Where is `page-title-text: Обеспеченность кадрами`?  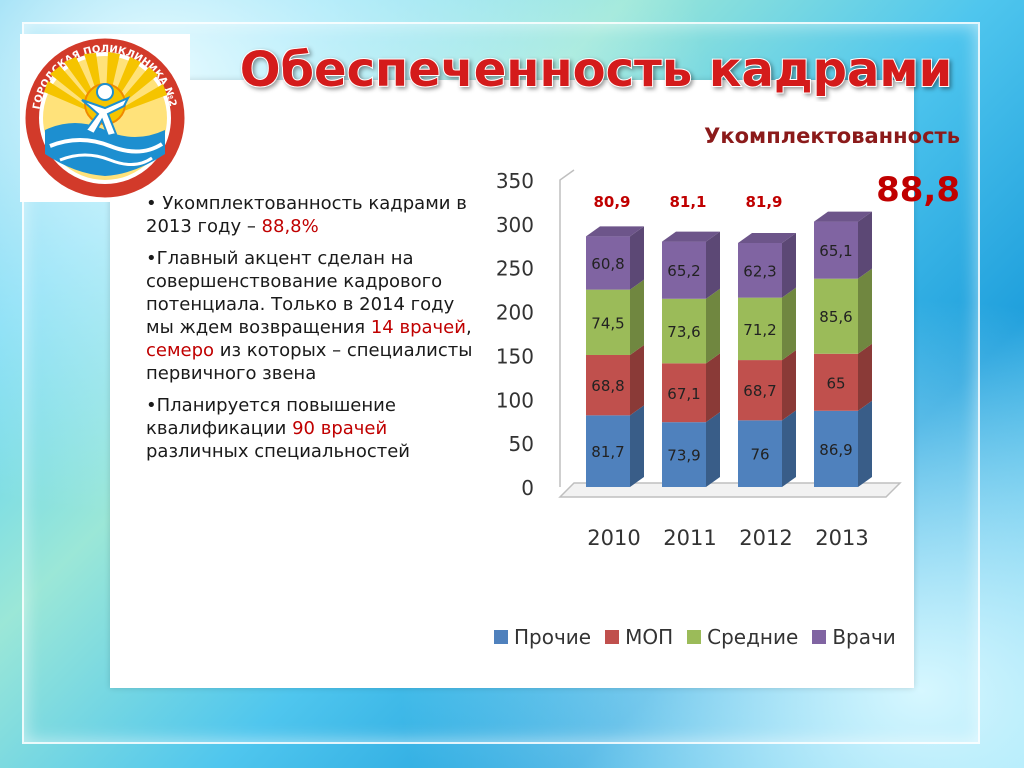
page-title-text: Обеспеченность кадрами is located at coordinates (596, 70).